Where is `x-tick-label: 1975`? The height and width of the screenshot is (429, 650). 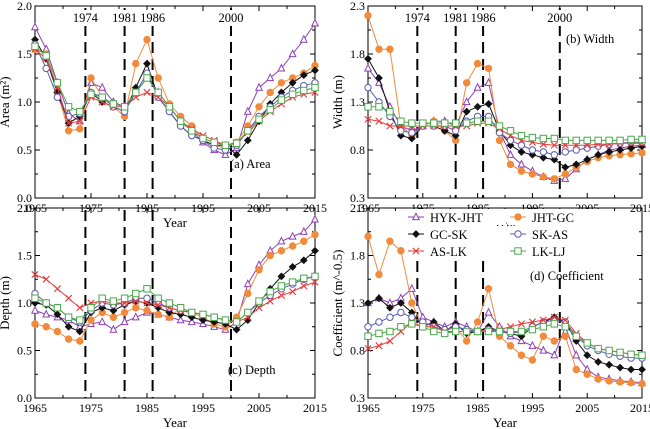 x-tick-label: 1975 is located at coordinates (423, 408).